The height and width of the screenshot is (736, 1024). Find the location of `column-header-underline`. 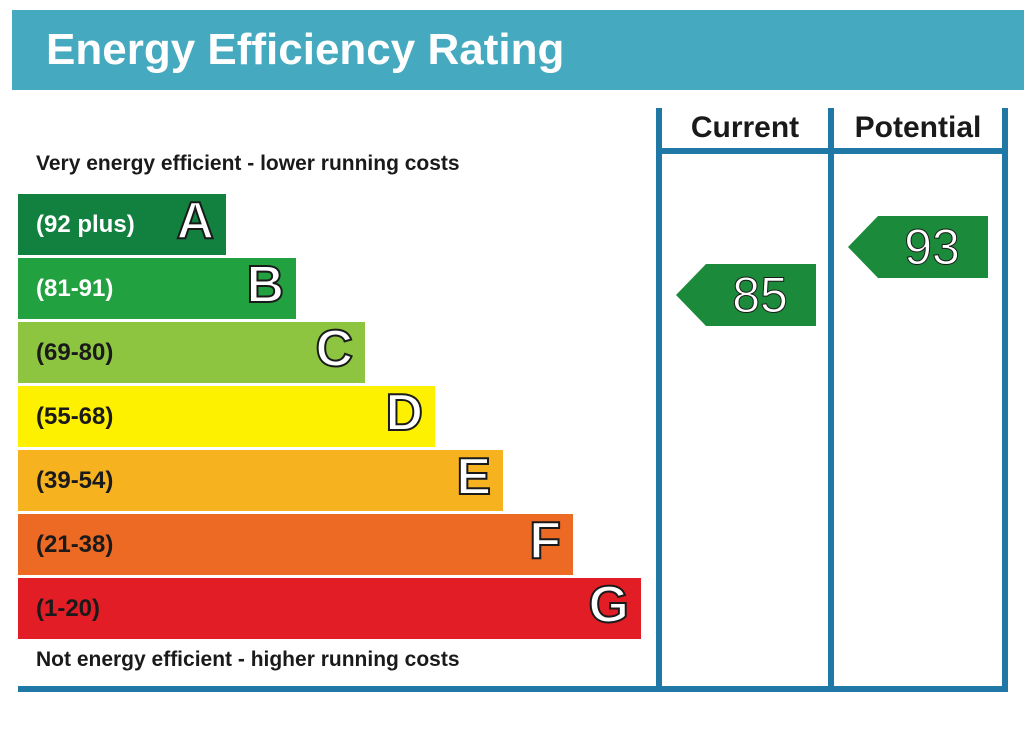

column-header-underline is located at coordinates (832, 151).